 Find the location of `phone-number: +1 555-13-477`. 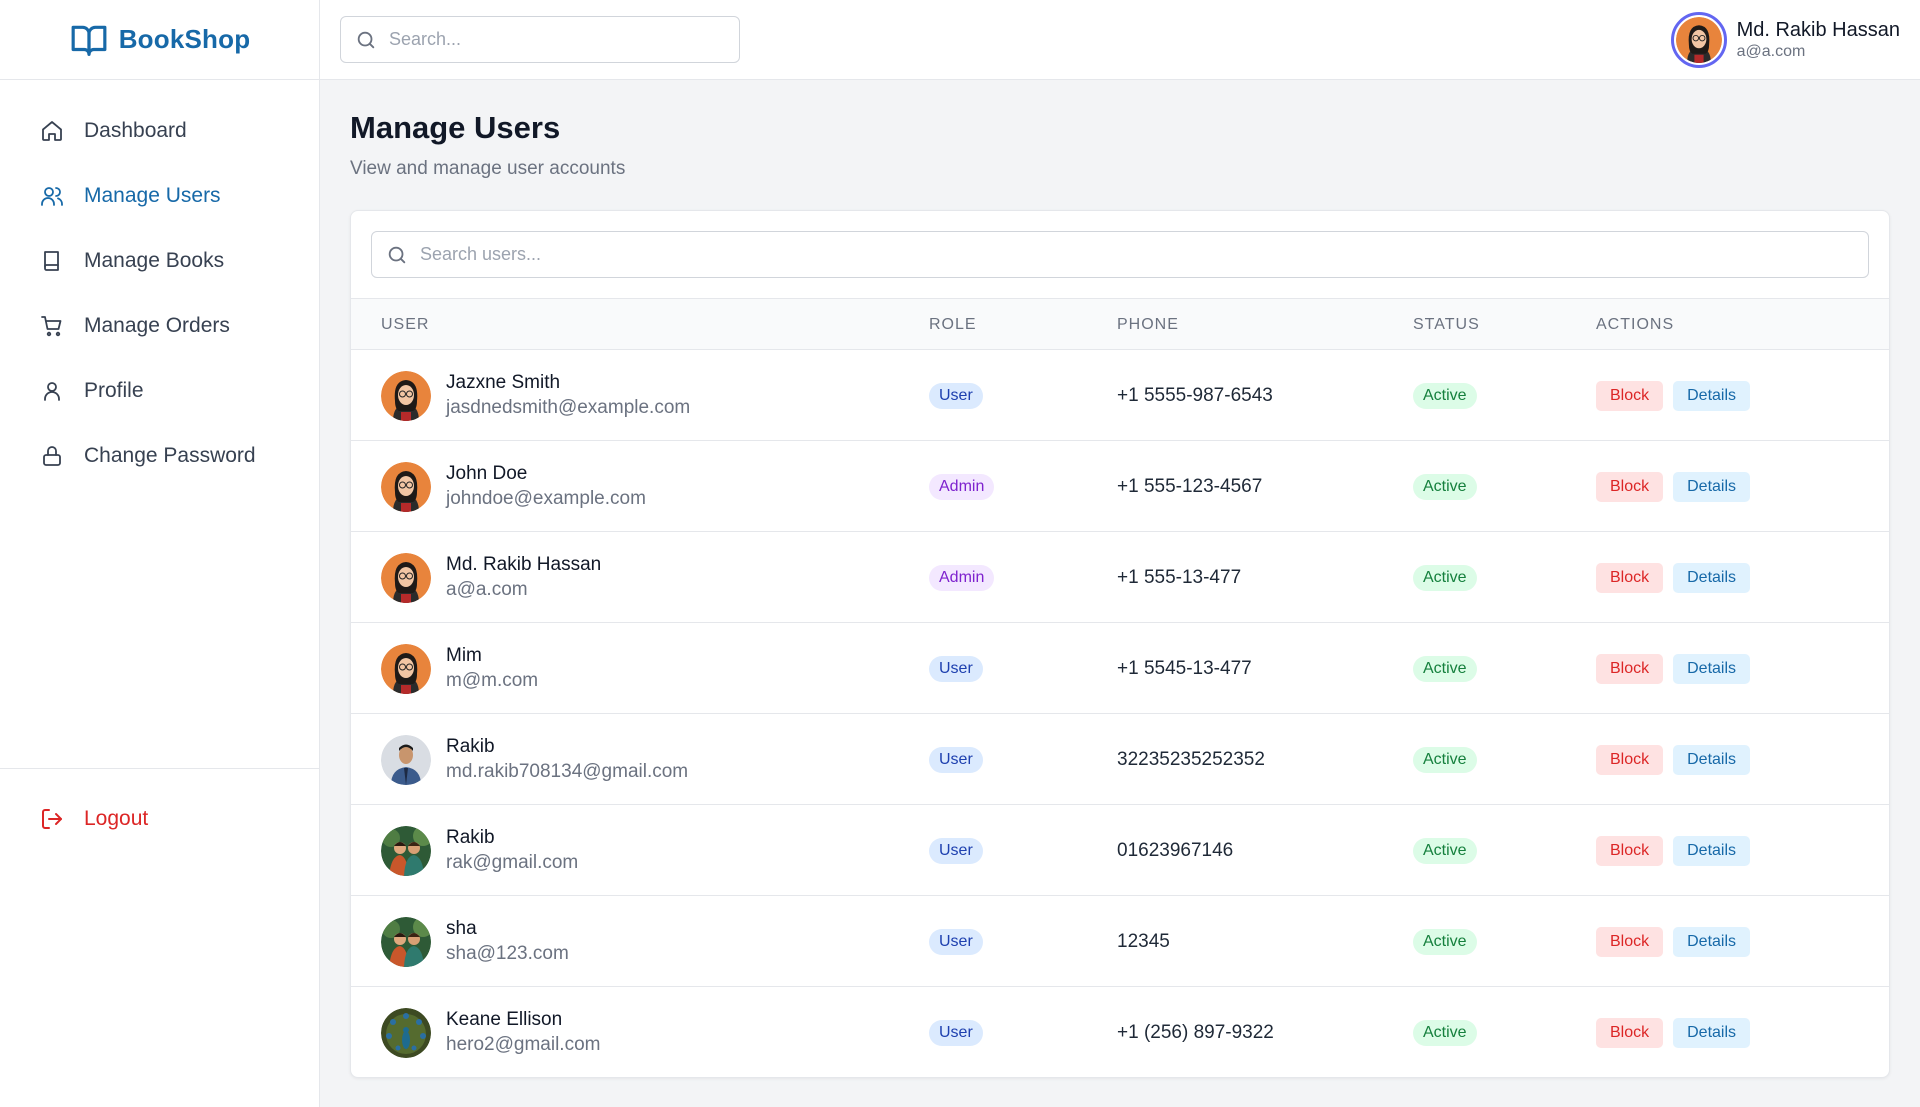

phone-number: +1 555-13-477 is located at coordinates (1179, 577).